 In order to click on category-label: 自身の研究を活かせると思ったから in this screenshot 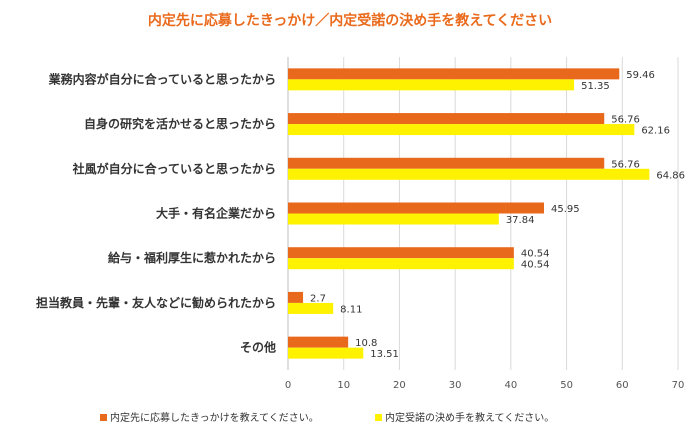, I will do `click(180, 123)`.